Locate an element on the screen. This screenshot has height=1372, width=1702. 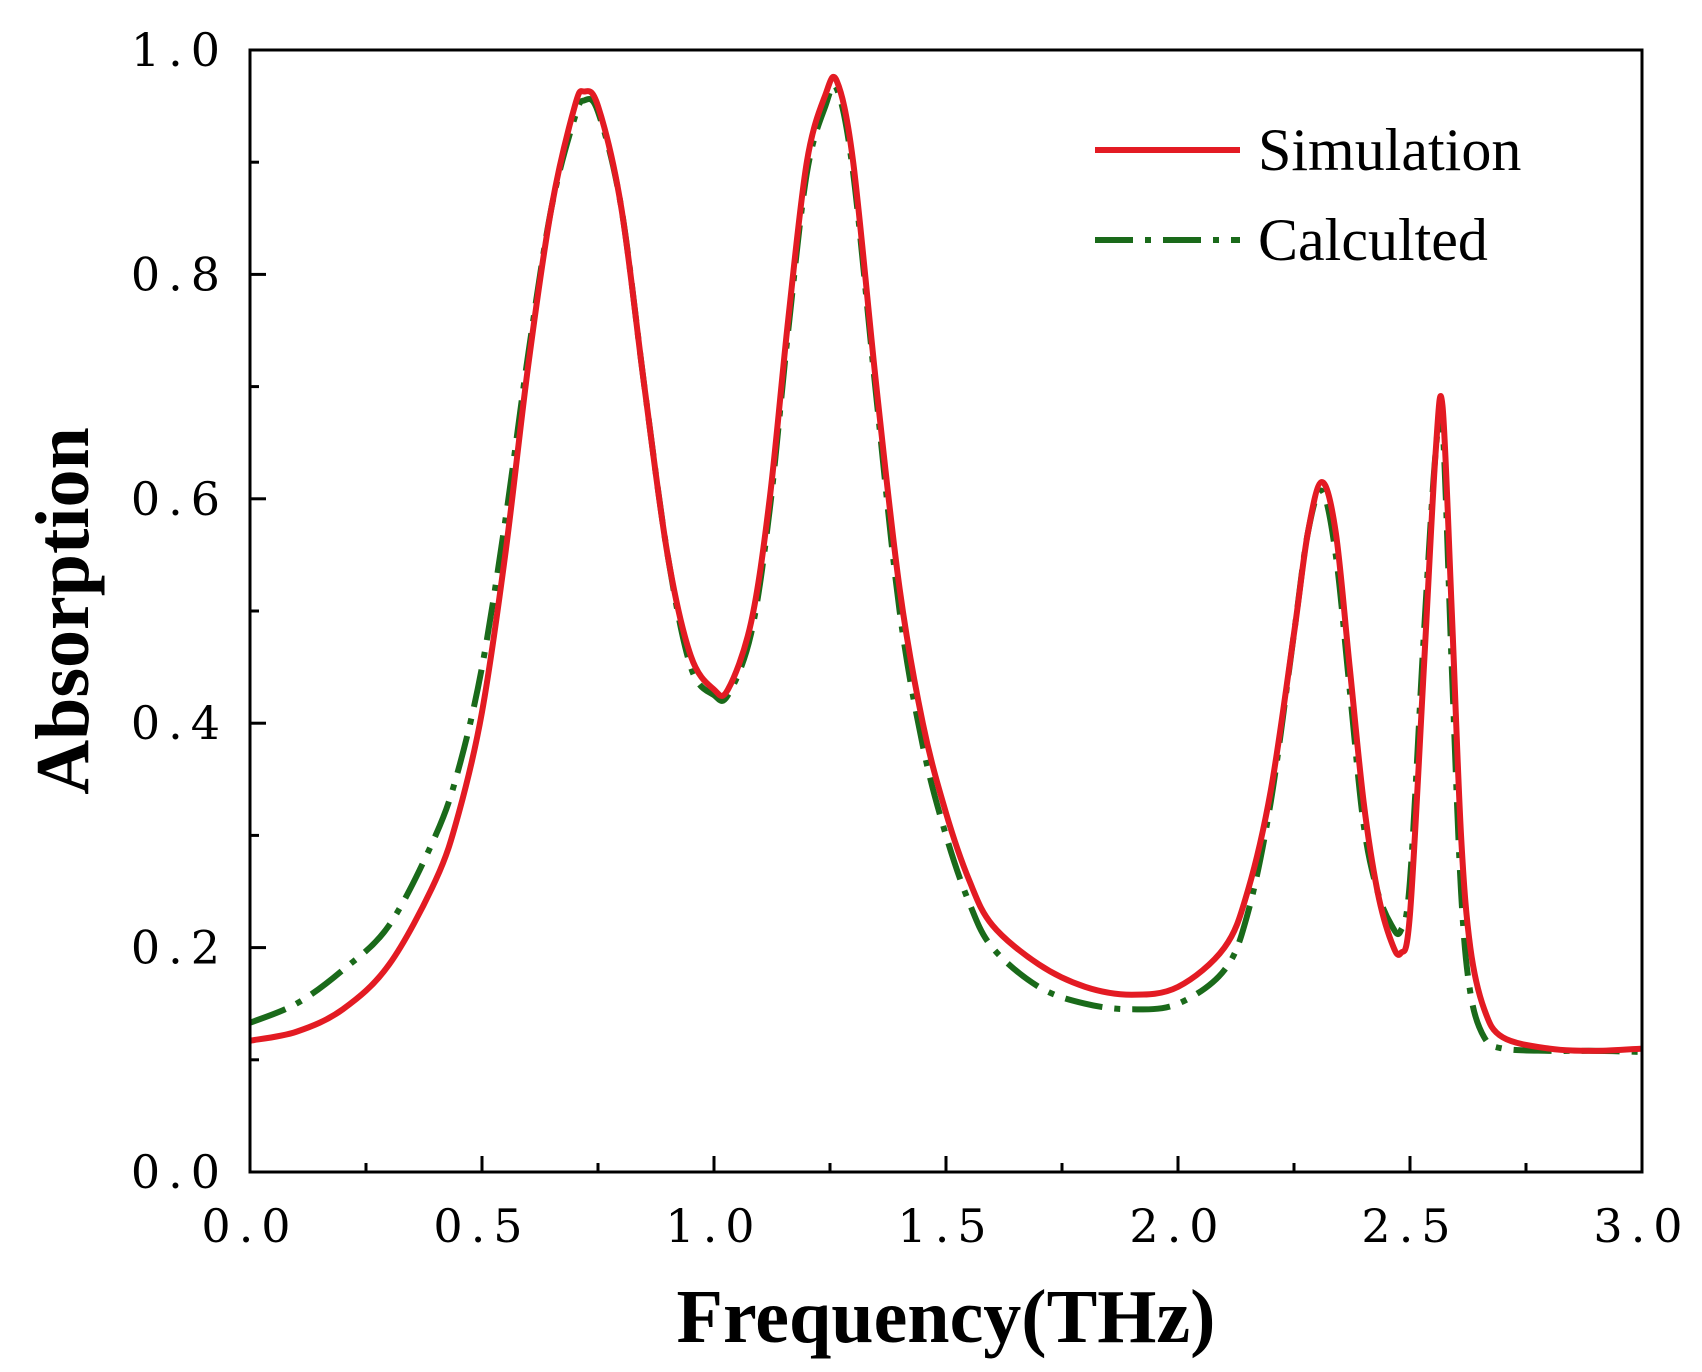
x-axis-title: Frequency(THz) is located at coordinates (946, 1317).